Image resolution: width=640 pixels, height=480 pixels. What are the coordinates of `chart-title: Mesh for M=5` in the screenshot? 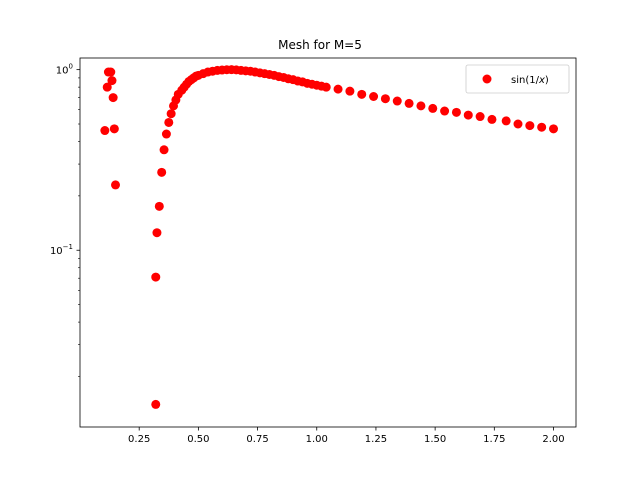 It's located at (320, 45).